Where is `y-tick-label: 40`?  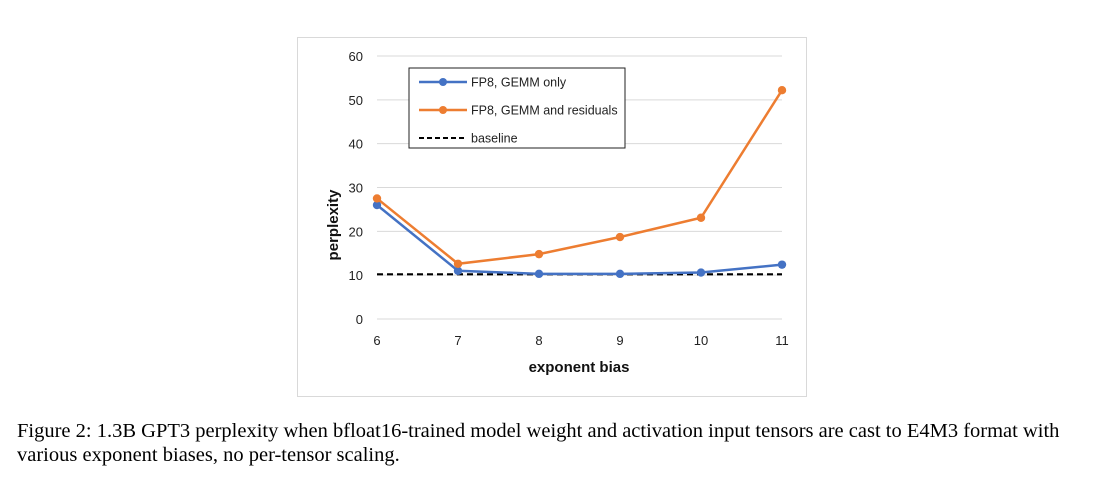 y-tick-label: 40 is located at coordinates (356, 144).